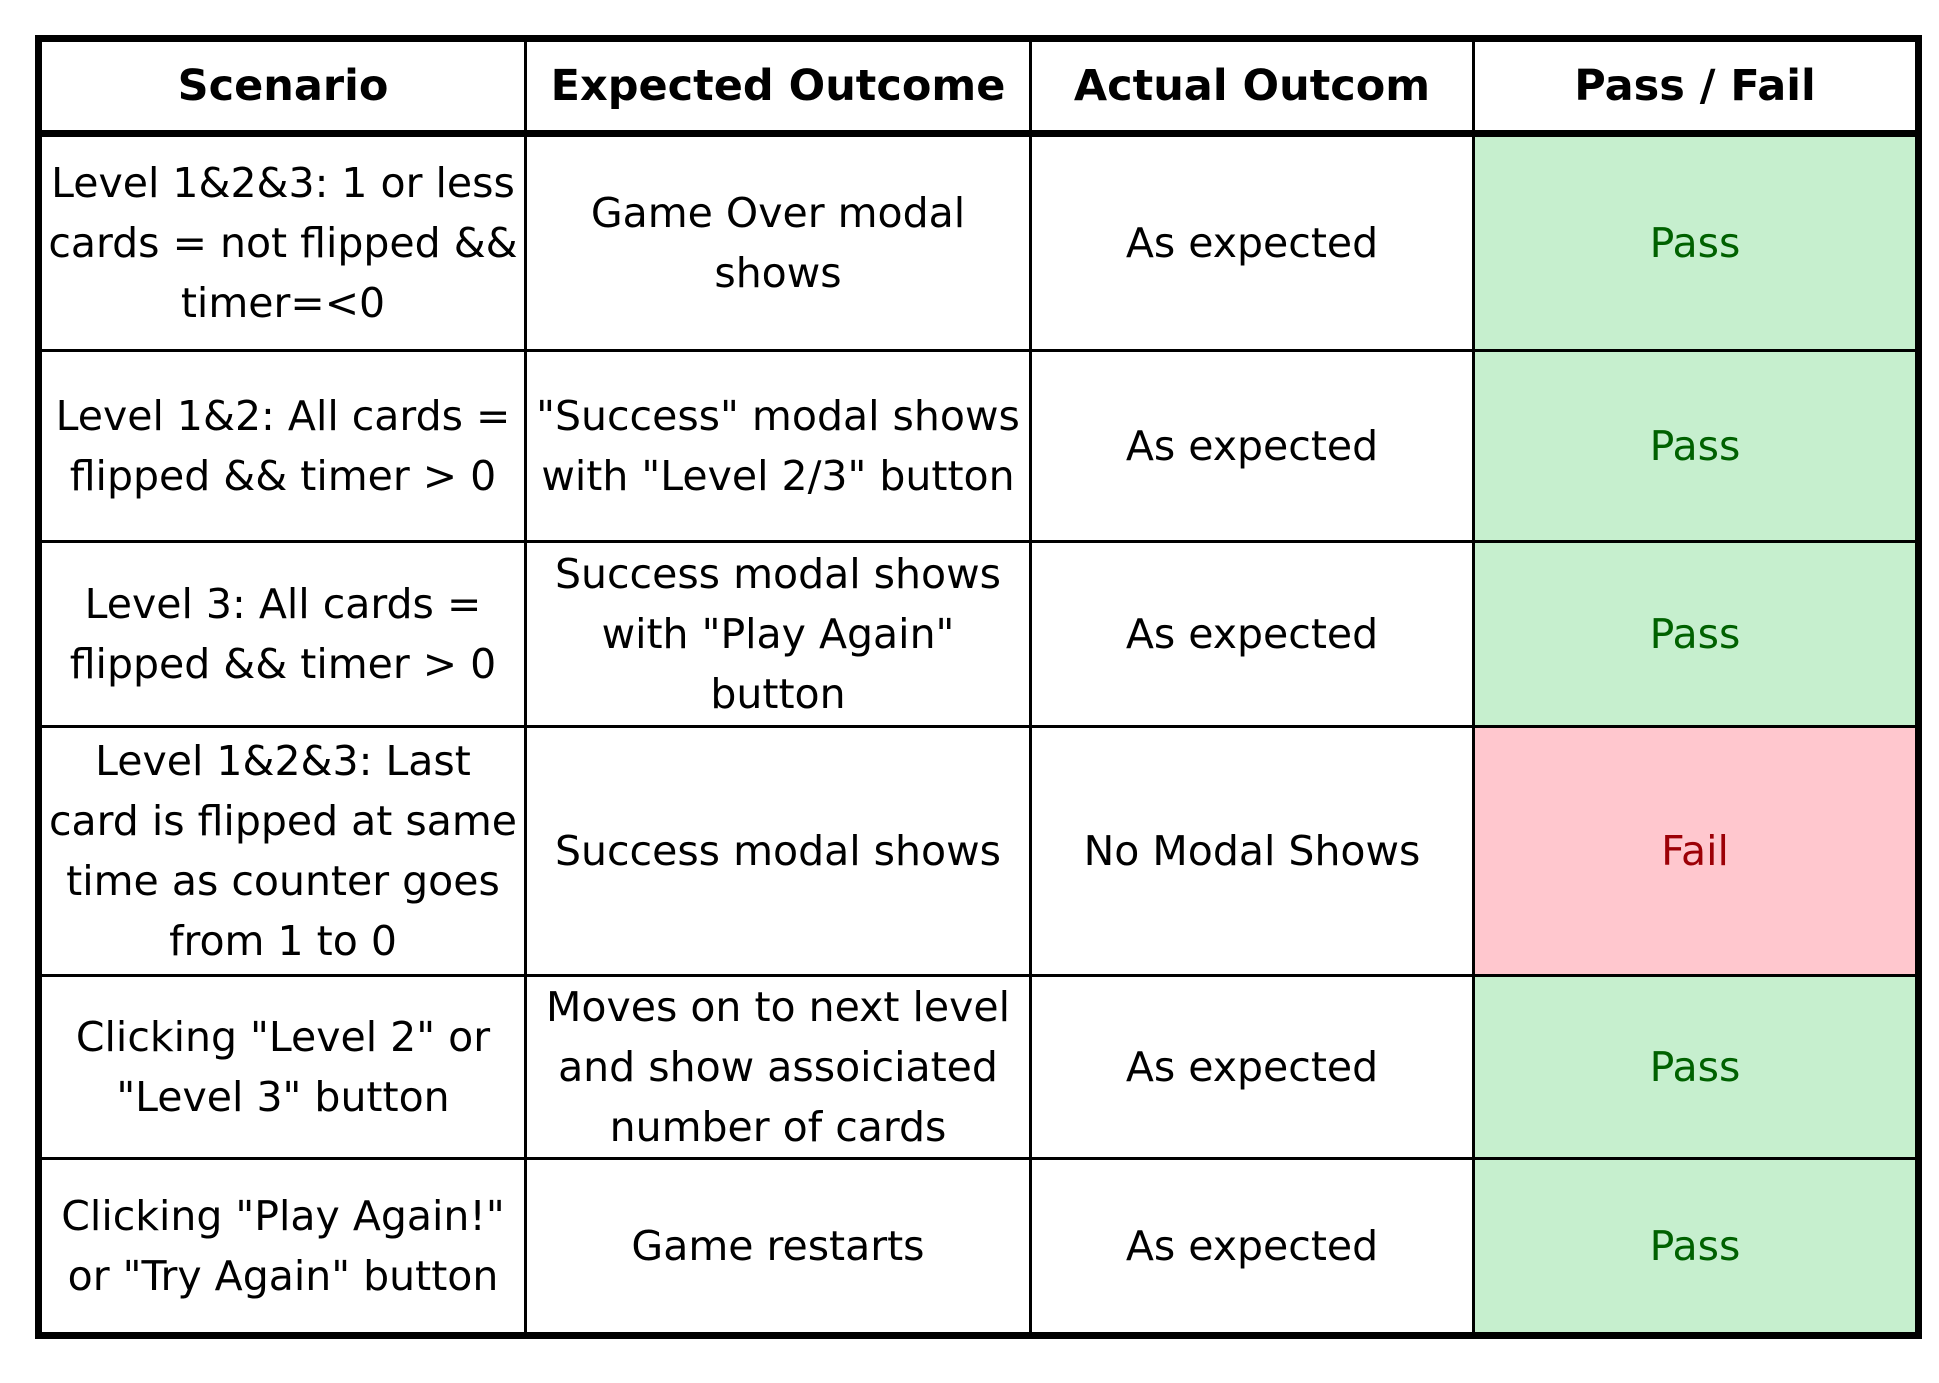 The height and width of the screenshot is (1383, 1939). Describe the element at coordinates (778, 242) in the screenshot. I see `expected-outcome-cell: Game Over modal shows` at that location.